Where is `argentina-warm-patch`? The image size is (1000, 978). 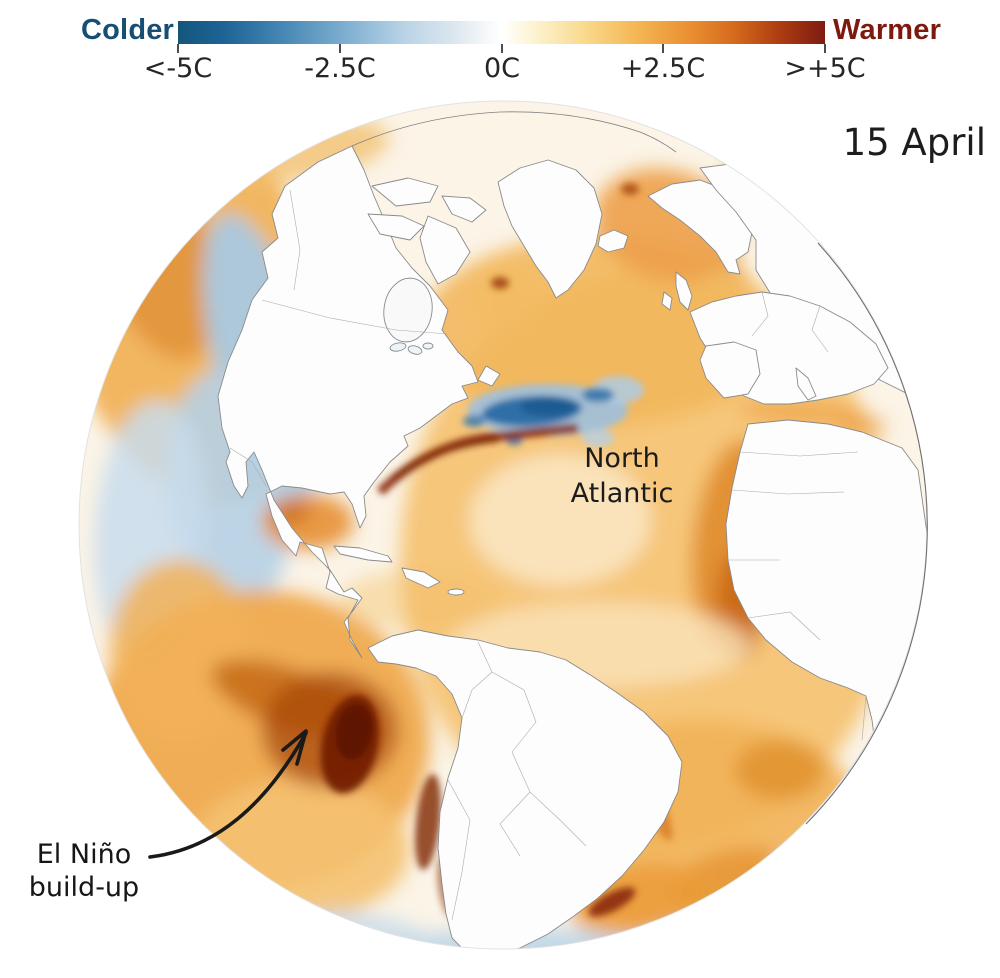 argentina-warm-patch is located at coordinates (612, 902).